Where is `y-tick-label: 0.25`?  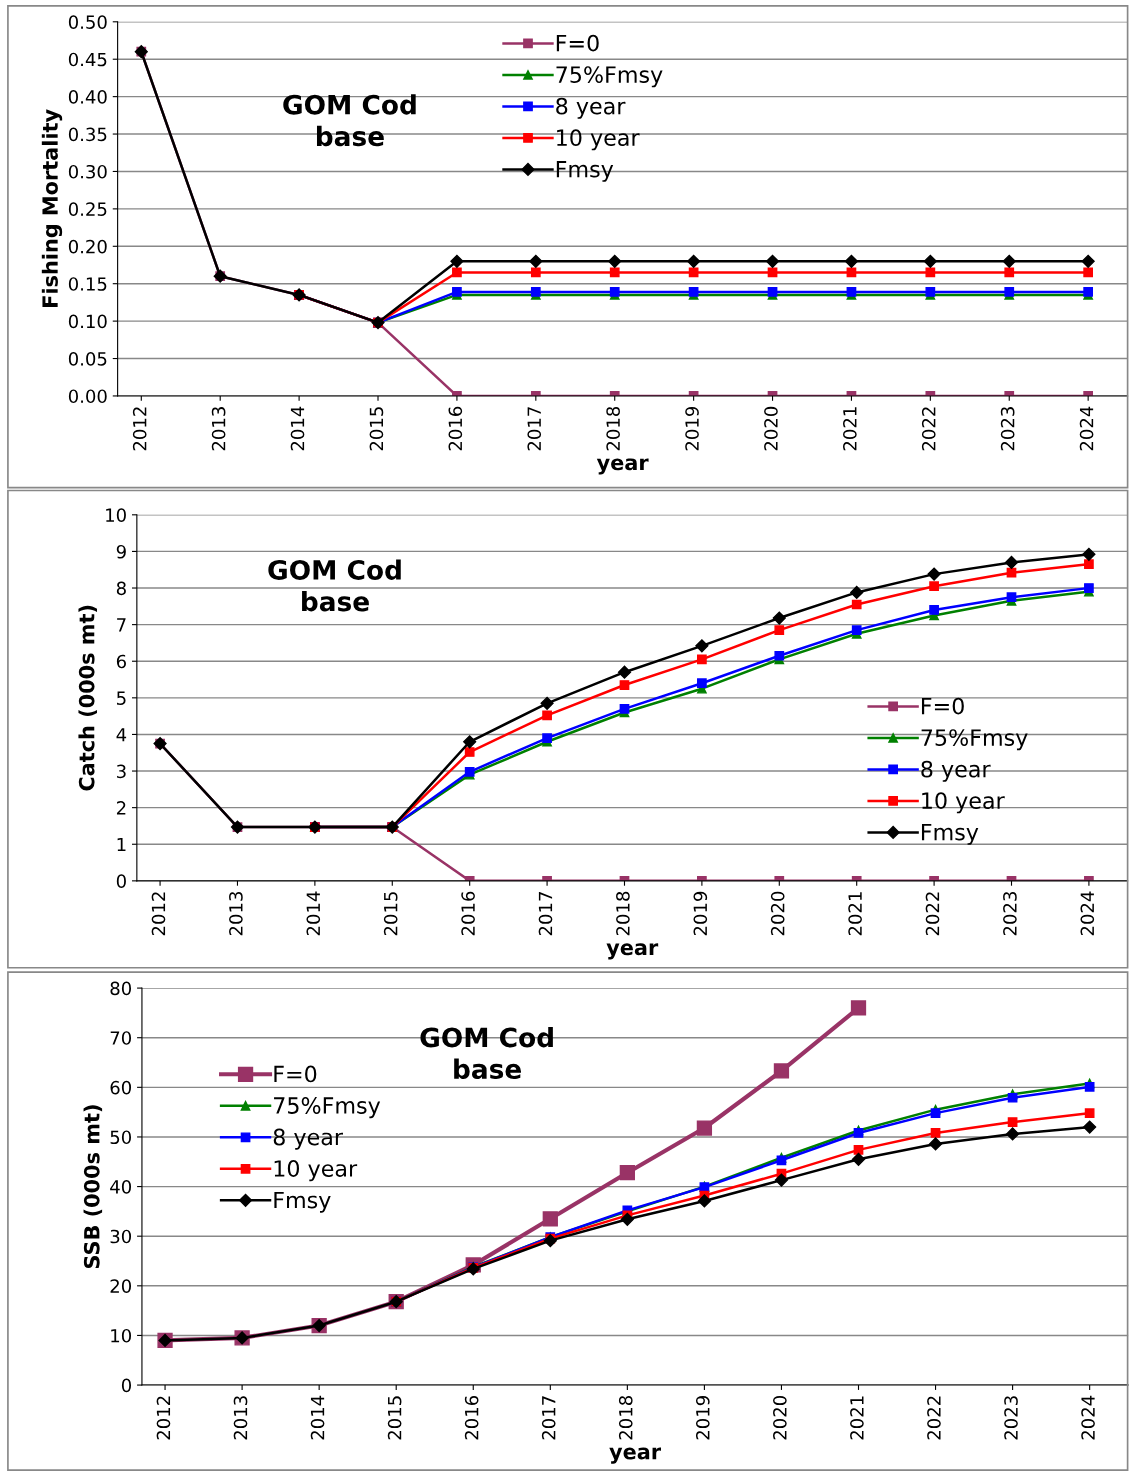 y-tick-label: 0.25 is located at coordinates (87, 209).